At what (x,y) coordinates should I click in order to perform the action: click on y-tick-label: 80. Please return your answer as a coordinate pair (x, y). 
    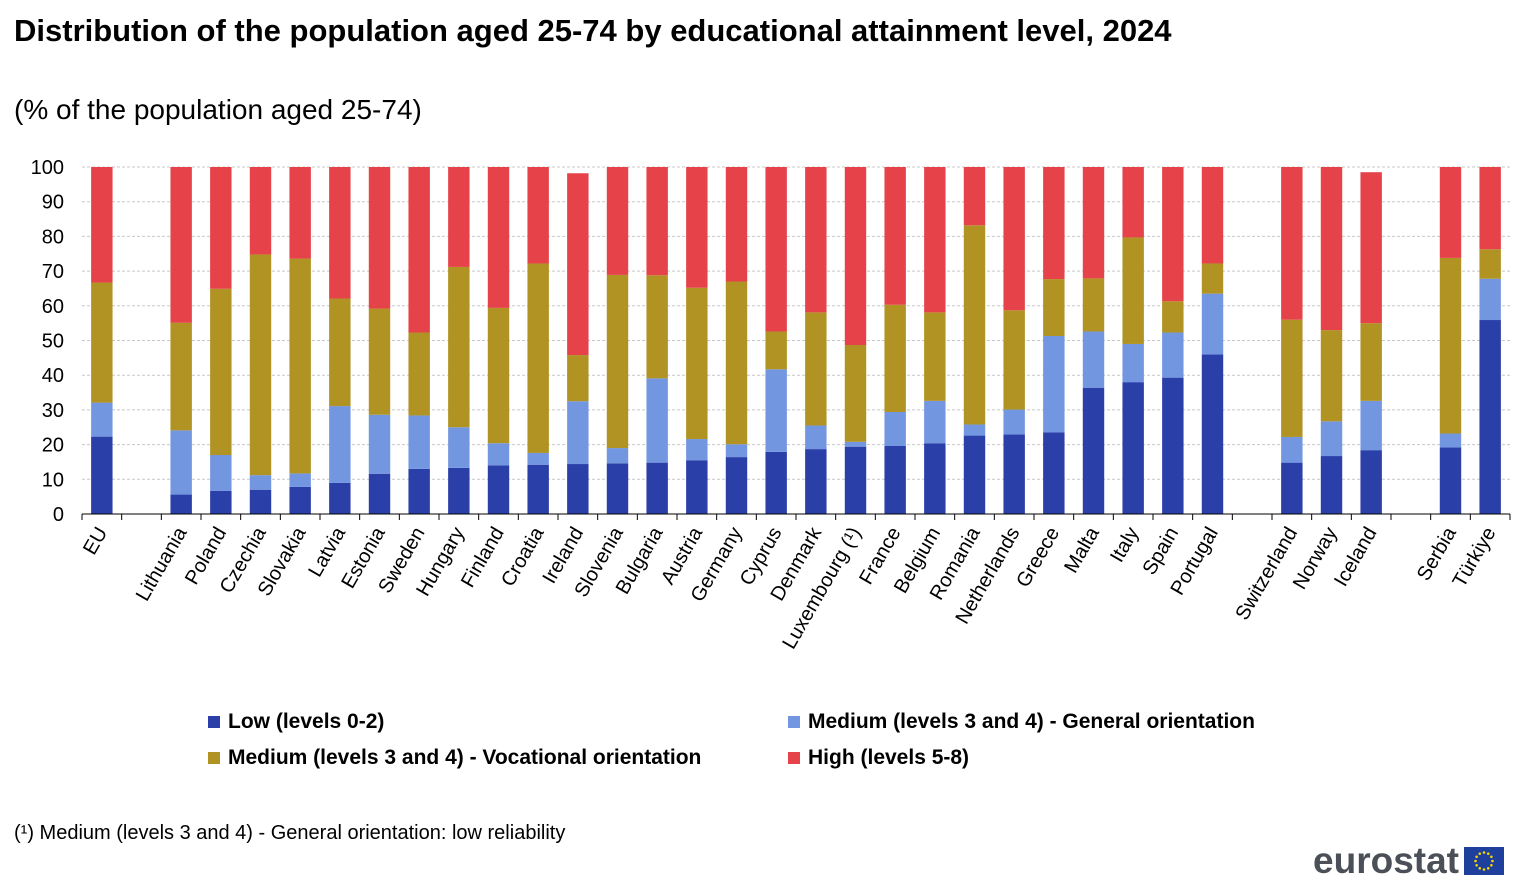
    Looking at the image, I should click on (53, 237).